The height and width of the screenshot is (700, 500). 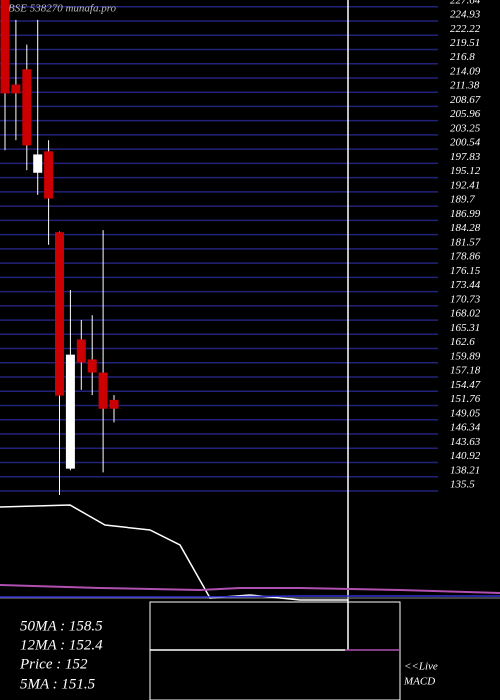 What do you see at coordinates (465, 271) in the screenshot?
I see `y-tick-label: 176.15` at bounding box center [465, 271].